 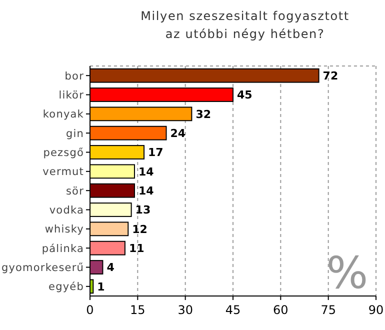 I want to click on x-tick-label: 45, so click(x=233, y=310).